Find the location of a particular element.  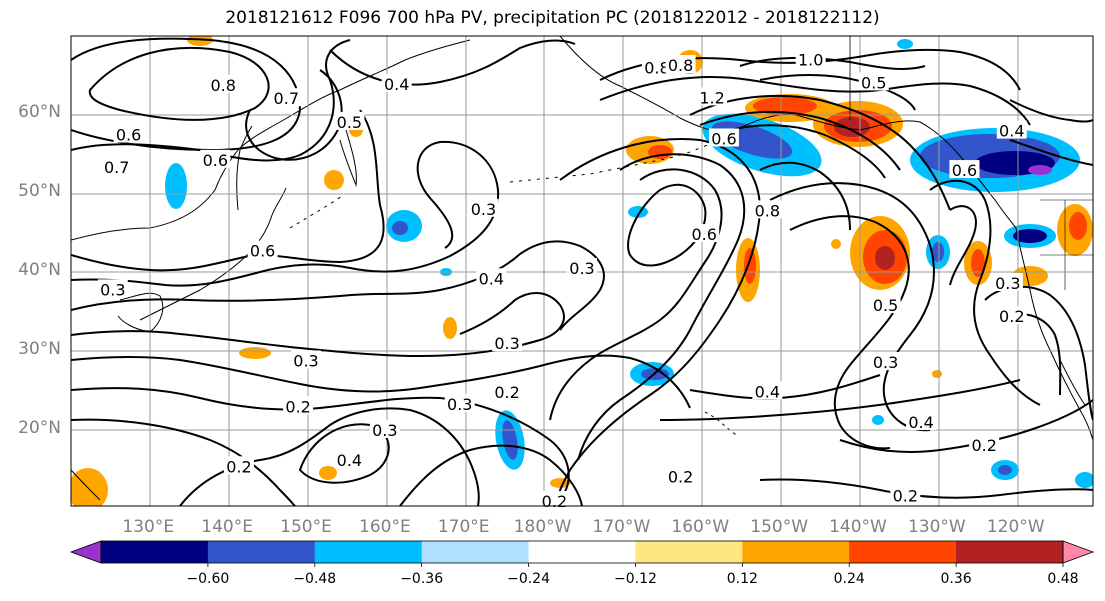

latitude-labels: 60°N 50°N 40°N 30°N 20°N is located at coordinates (39, 270).